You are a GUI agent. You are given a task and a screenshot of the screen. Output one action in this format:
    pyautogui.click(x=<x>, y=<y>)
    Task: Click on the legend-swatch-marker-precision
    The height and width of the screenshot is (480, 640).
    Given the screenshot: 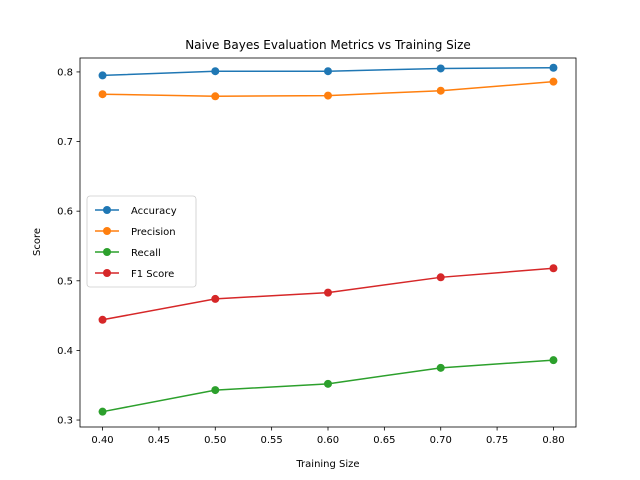 What is the action you would take?
    pyautogui.click(x=107, y=231)
    